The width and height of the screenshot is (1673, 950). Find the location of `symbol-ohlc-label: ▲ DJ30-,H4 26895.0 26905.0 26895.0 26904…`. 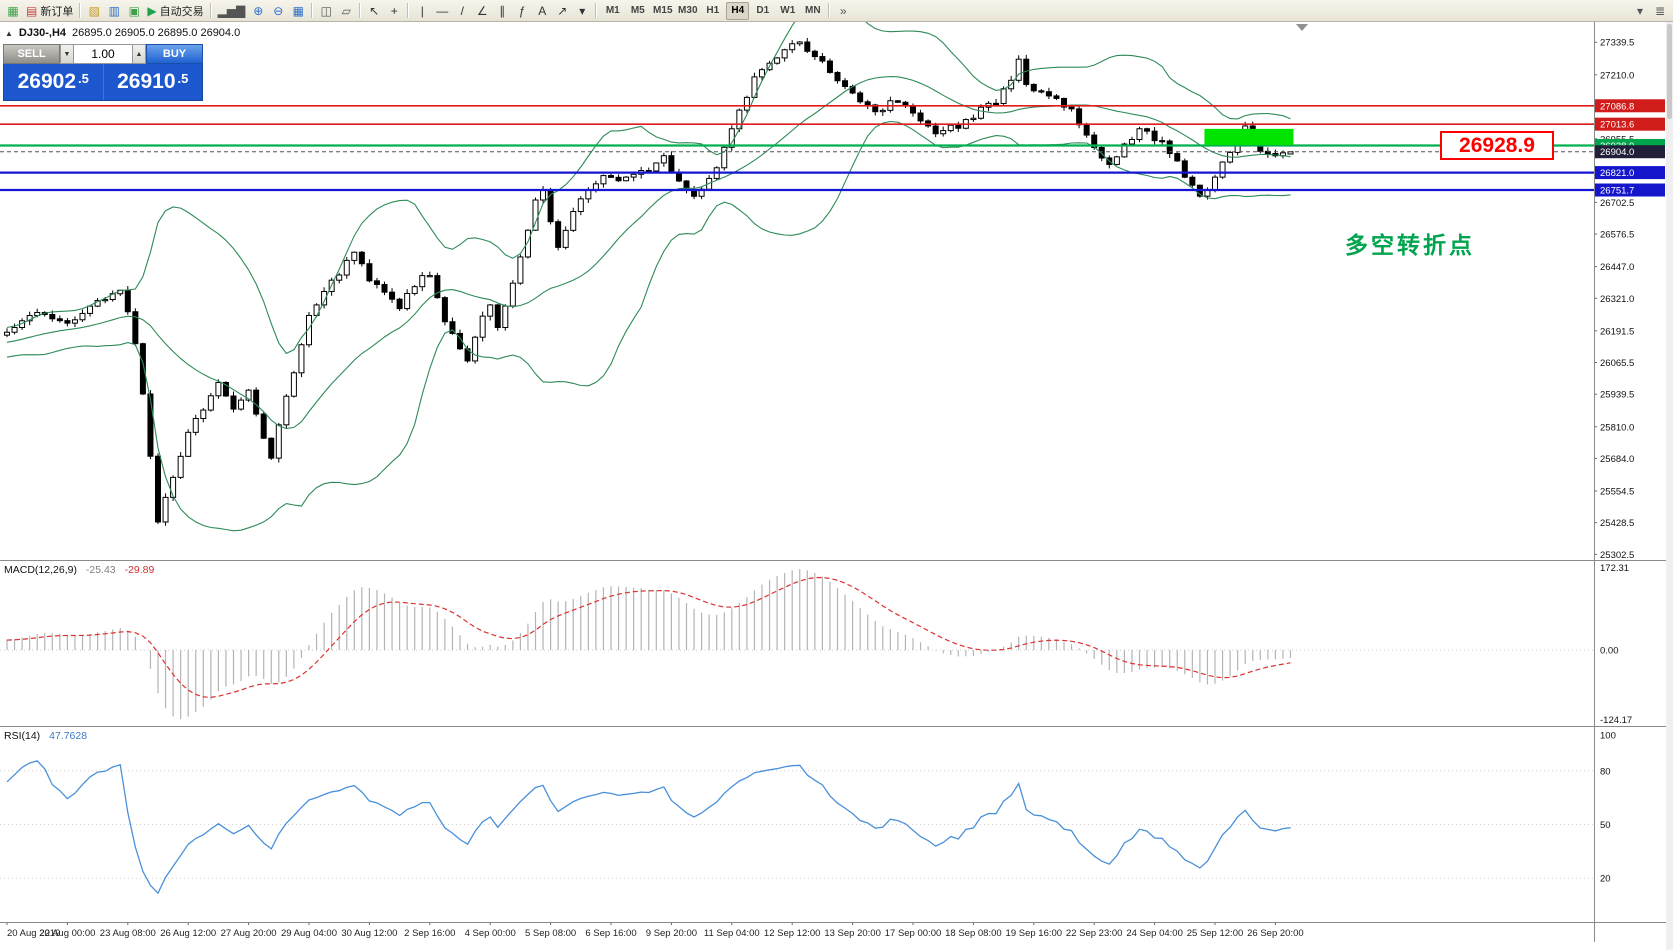

symbol-ohlc-label: ▲ DJ30-,H4 26895.0 26905.0 26895.0 26904… is located at coordinates (122, 33).